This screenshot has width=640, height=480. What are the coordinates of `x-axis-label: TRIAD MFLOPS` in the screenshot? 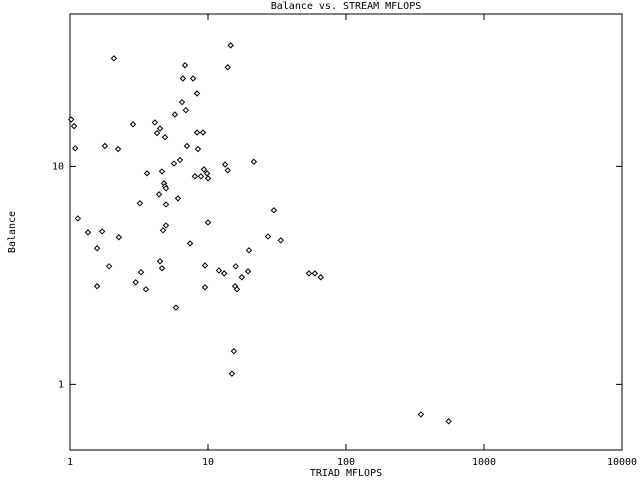 It's located at (346, 473).